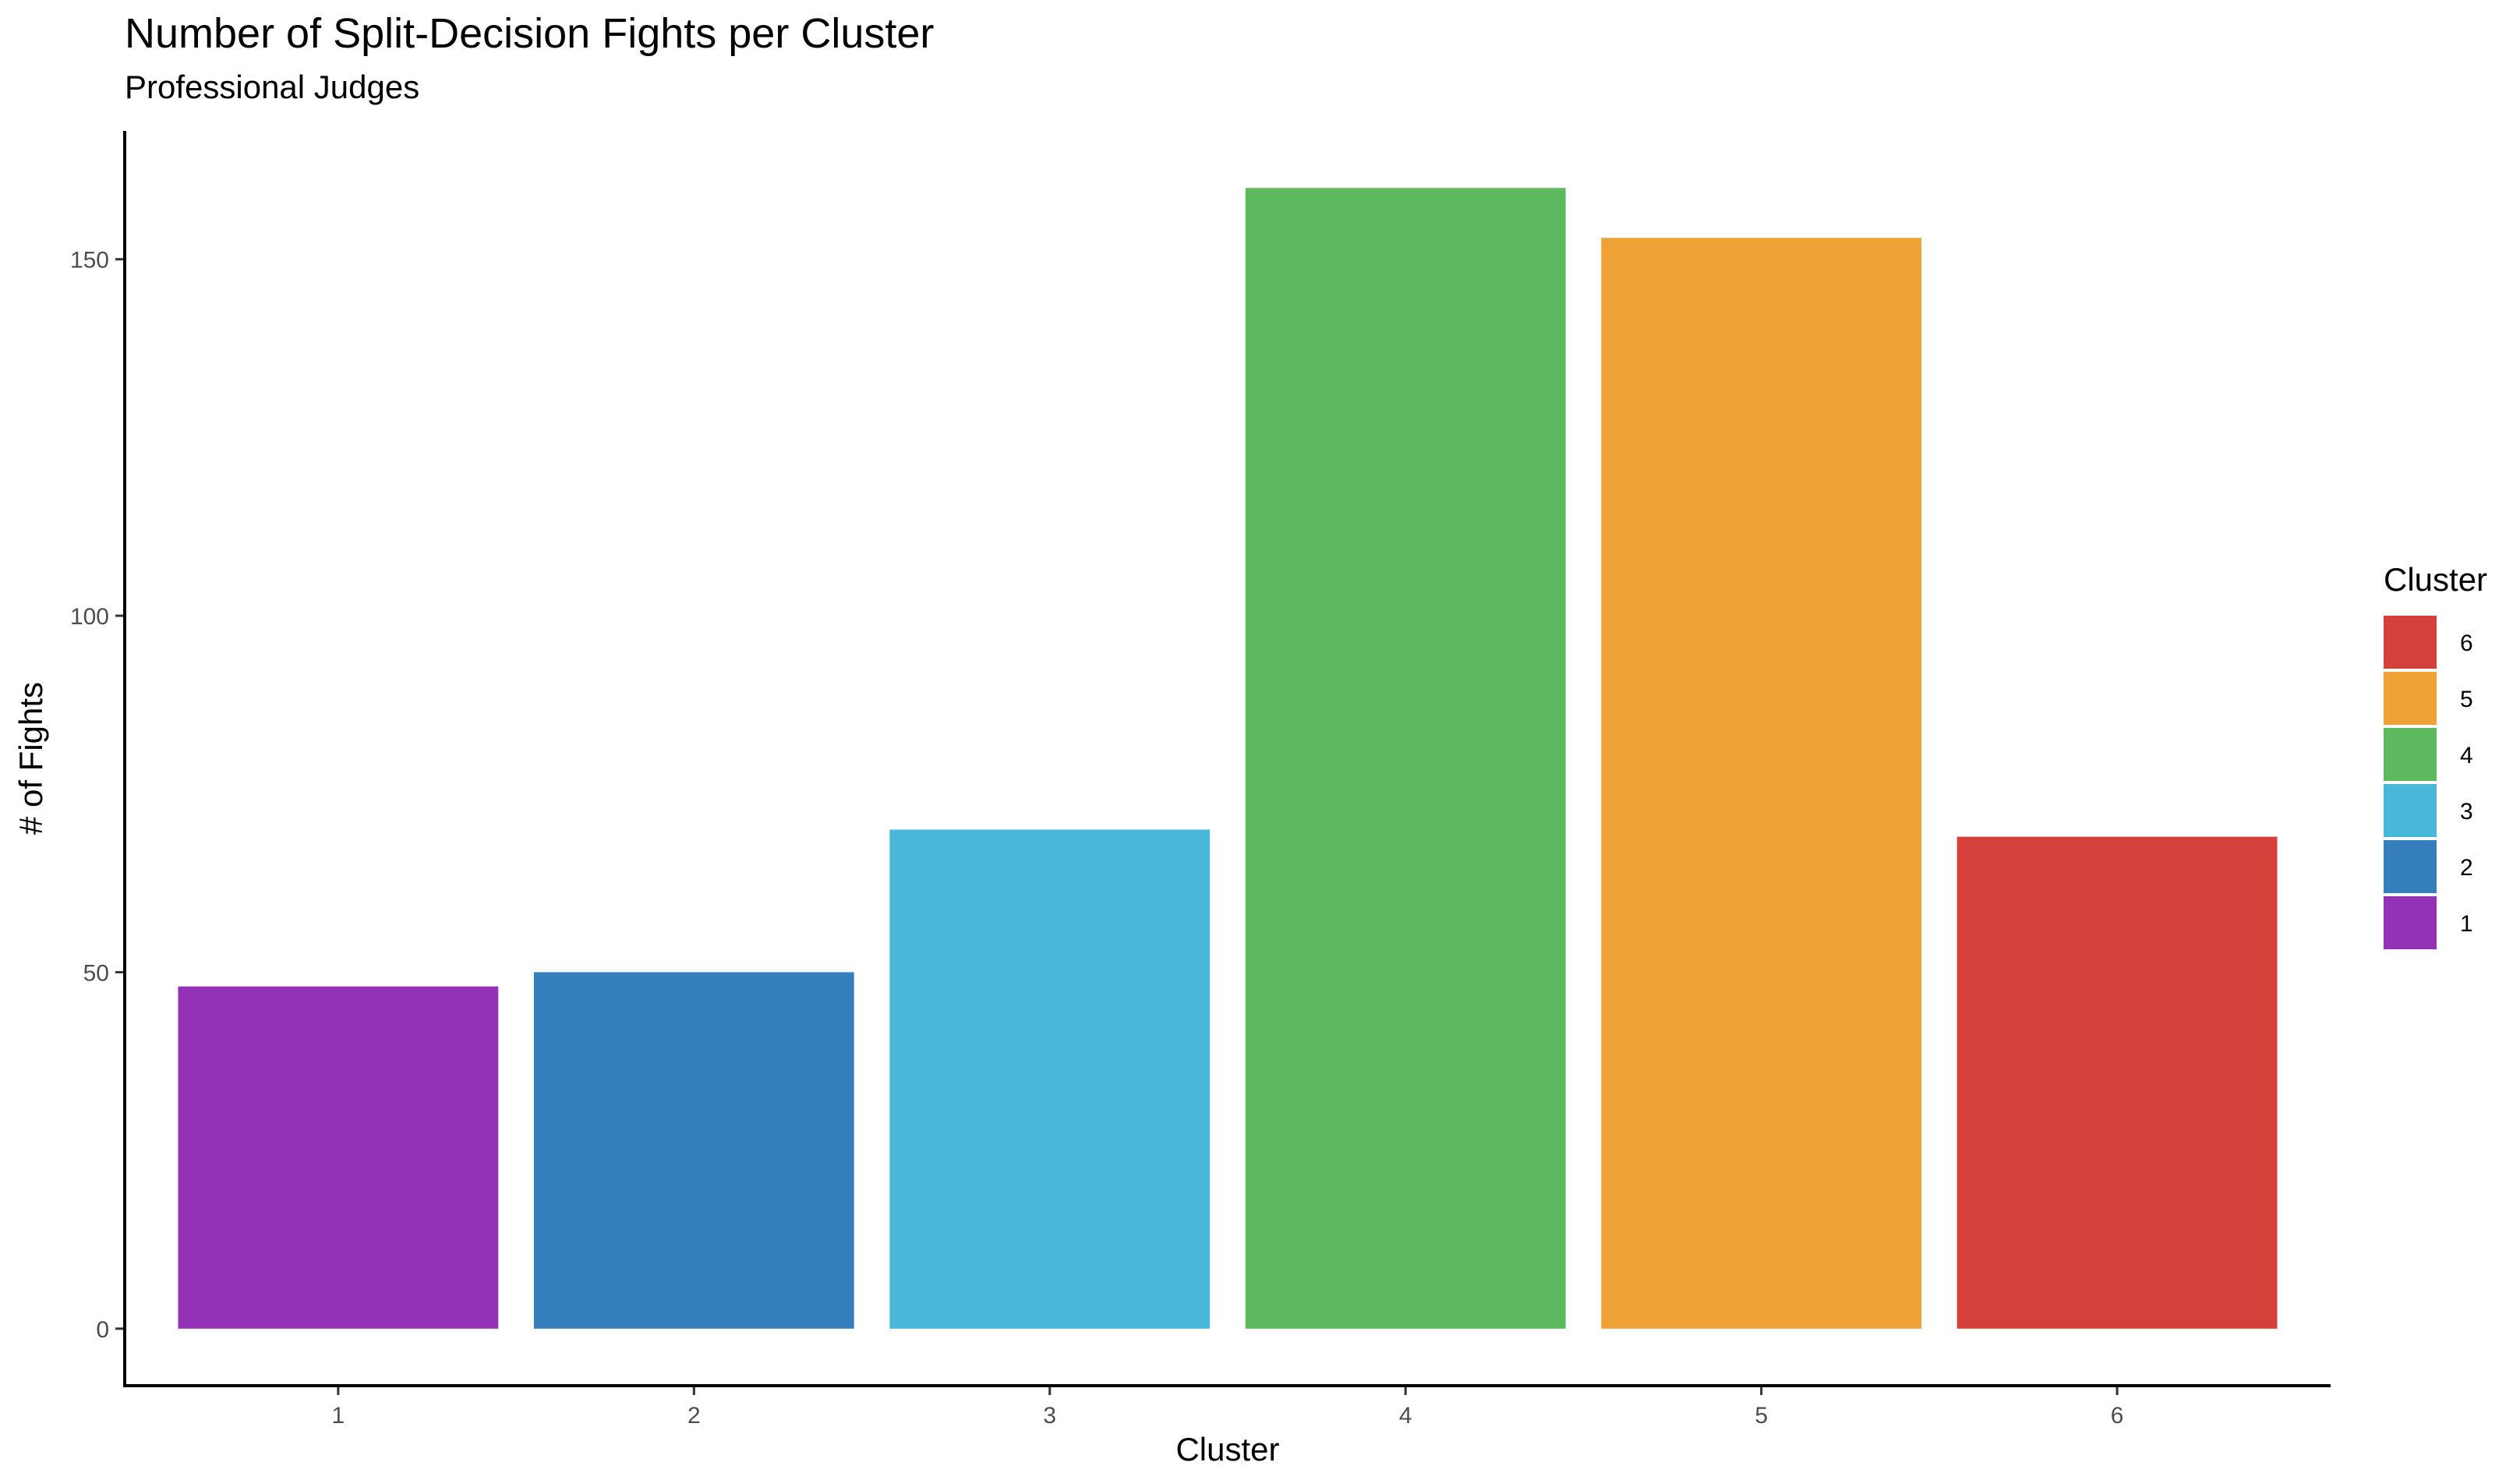 The width and height of the screenshot is (2520, 1480). Describe the element at coordinates (90, 261) in the screenshot. I see `y-tick-label: 150` at that location.